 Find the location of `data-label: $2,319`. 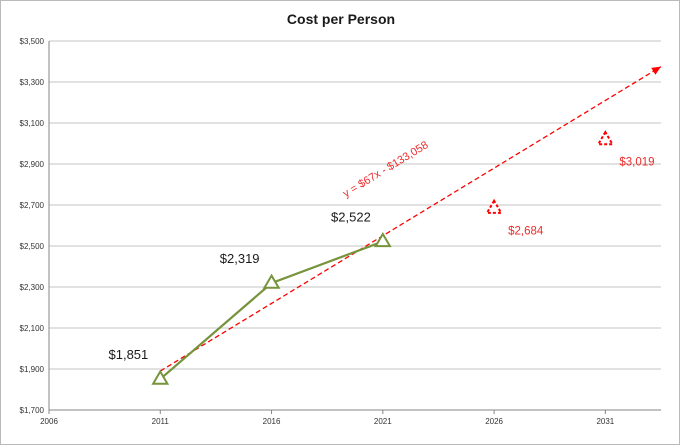

data-label: $2,319 is located at coordinates (240, 258).